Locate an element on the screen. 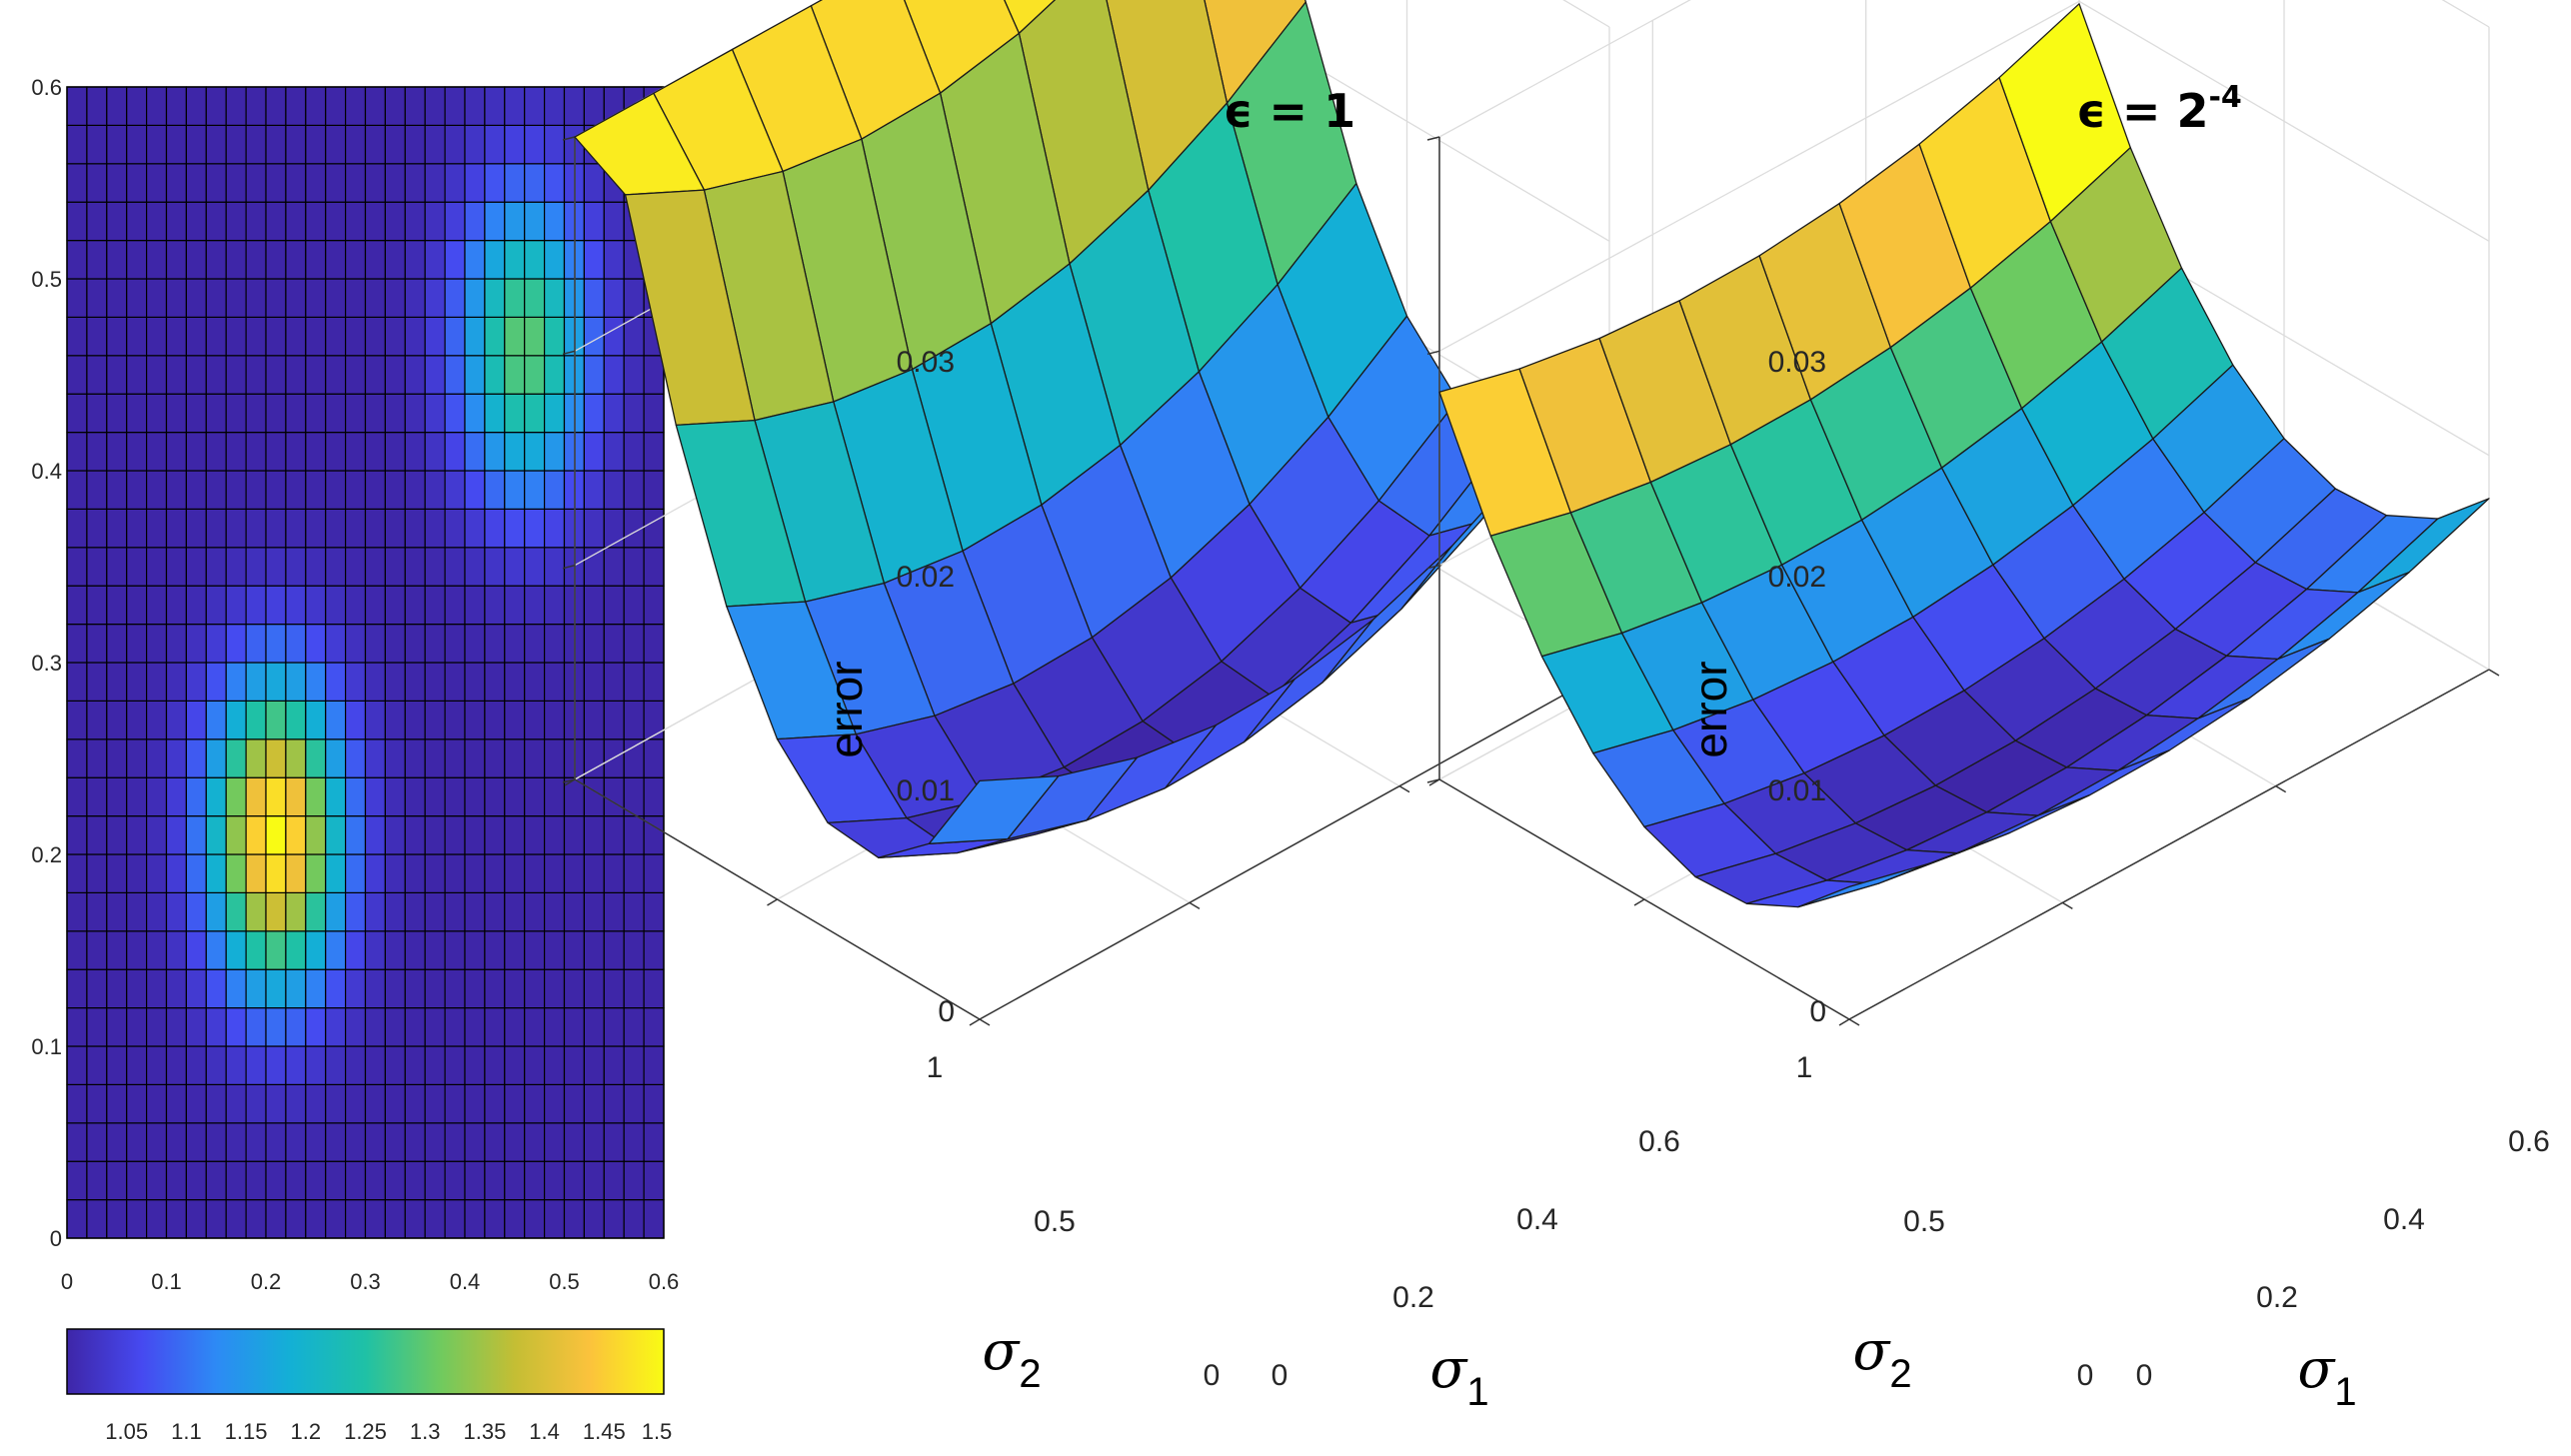 The height and width of the screenshot is (1456, 2571). colorbar-tick: 1.2 is located at coordinates (306, 1431).